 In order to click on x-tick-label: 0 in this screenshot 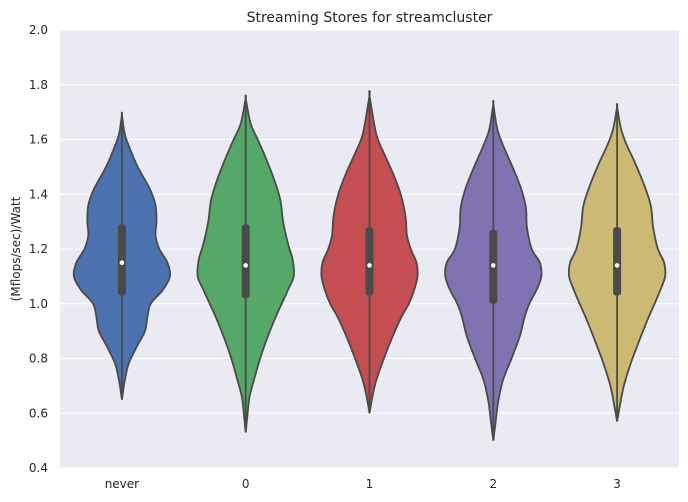, I will do `click(246, 484)`.